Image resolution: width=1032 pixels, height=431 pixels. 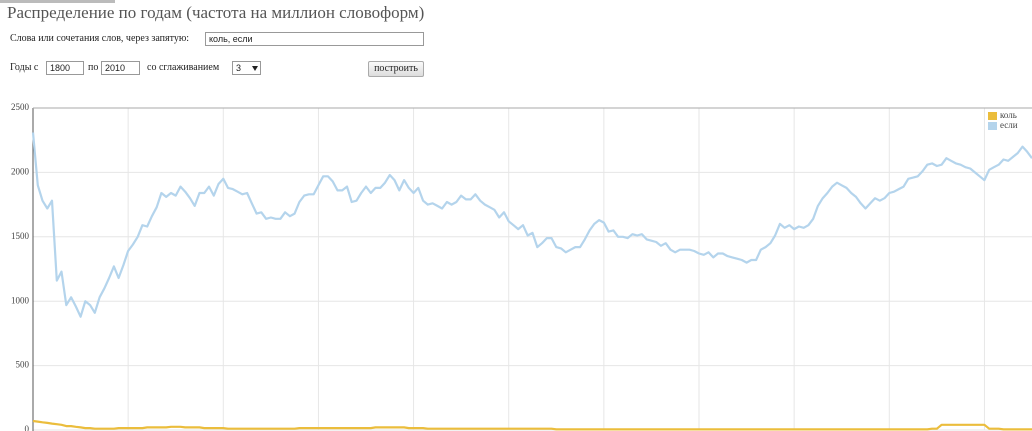 What do you see at coordinates (120, 68) in the screenshot?
I see `year-to-input: 2010` at bounding box center [120, 68].